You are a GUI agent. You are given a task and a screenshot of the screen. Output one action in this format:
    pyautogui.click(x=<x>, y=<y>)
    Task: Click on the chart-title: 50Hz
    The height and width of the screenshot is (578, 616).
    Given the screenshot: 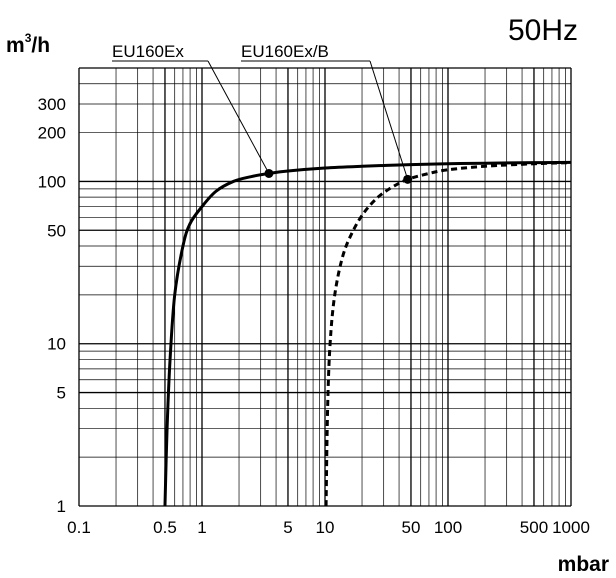 What is the action you would take?
    pyautogui.click(x=543, y=30)
    